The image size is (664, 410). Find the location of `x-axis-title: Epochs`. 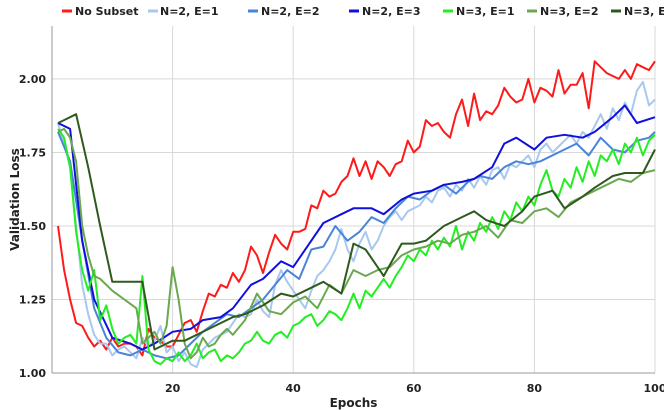

x-axis-title: Epochs is located at coordinates (354, 403).